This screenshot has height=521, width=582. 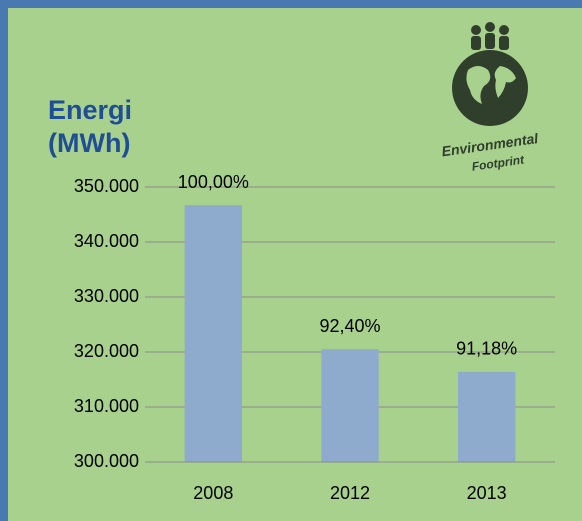 I want to click on y-tick-label: 330.000, so click(x=106, y=296).